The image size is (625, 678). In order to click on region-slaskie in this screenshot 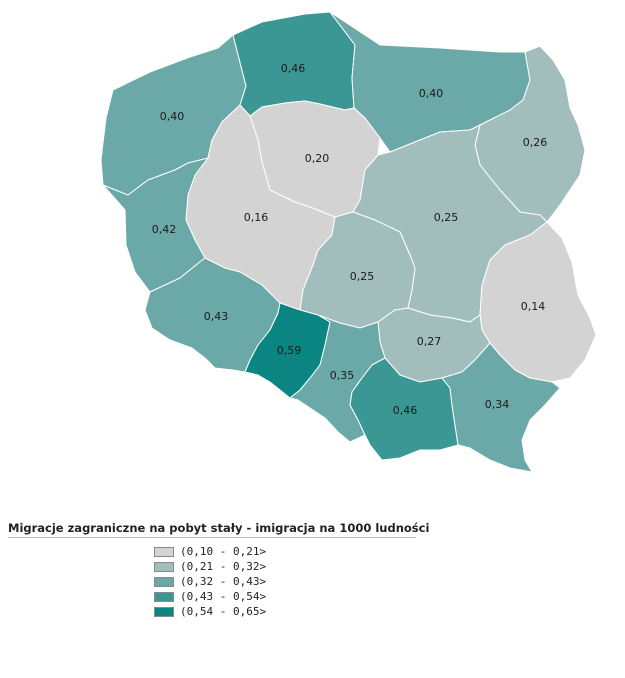, I will do `click(337, 378)`.